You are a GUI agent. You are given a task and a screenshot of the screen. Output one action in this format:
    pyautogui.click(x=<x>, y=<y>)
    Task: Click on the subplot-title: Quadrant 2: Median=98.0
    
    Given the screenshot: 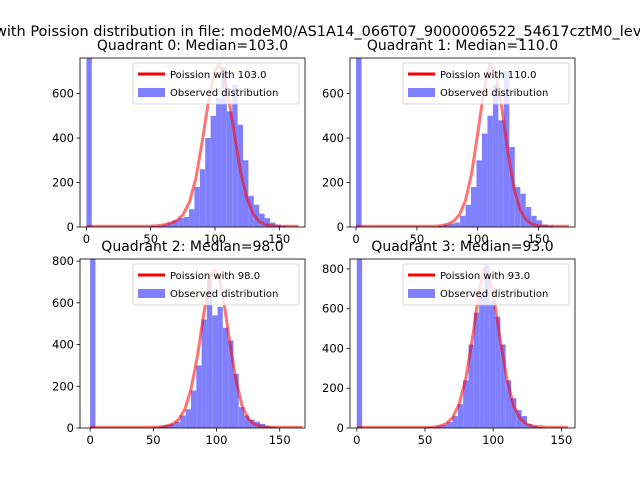 What is the action you would take?
    pyautogui.click(x=192, y=247)
    